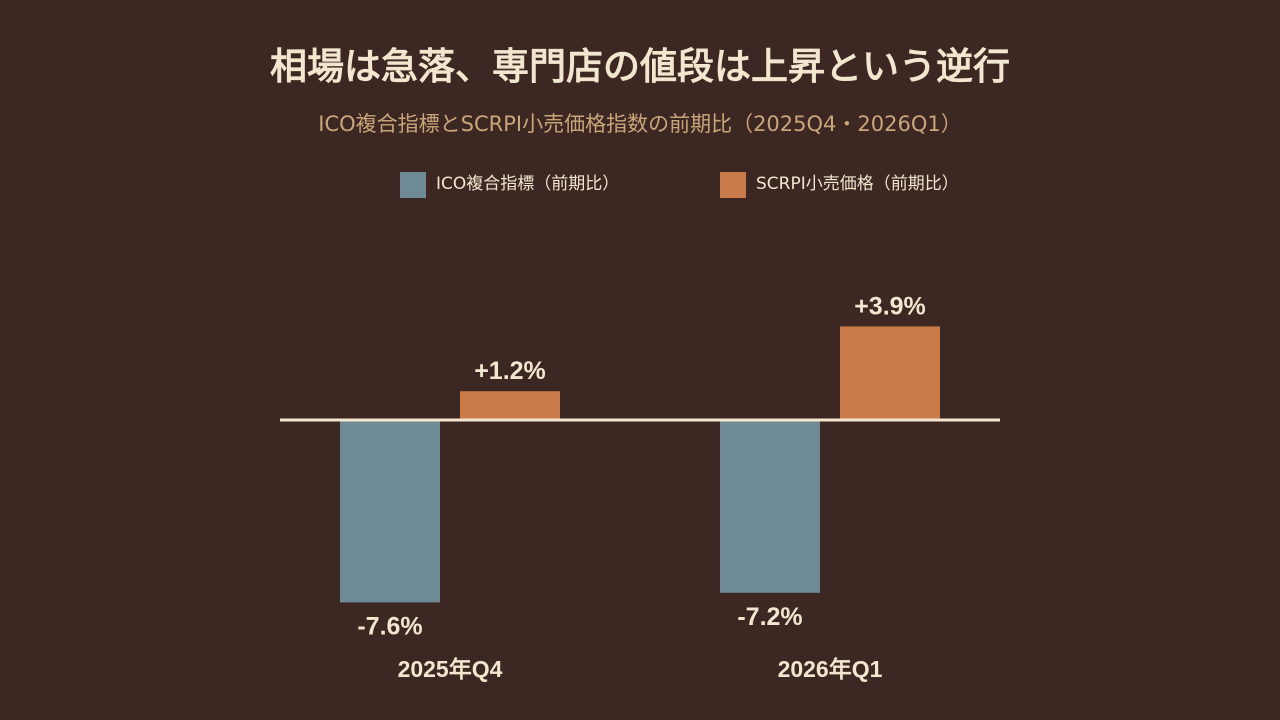 Image resolution: width=1280 pixels, height=720 pixels. Describe the element at coordinates (733, 185) in the screenshot. I see `legend-swatch-scrpi` at that location.